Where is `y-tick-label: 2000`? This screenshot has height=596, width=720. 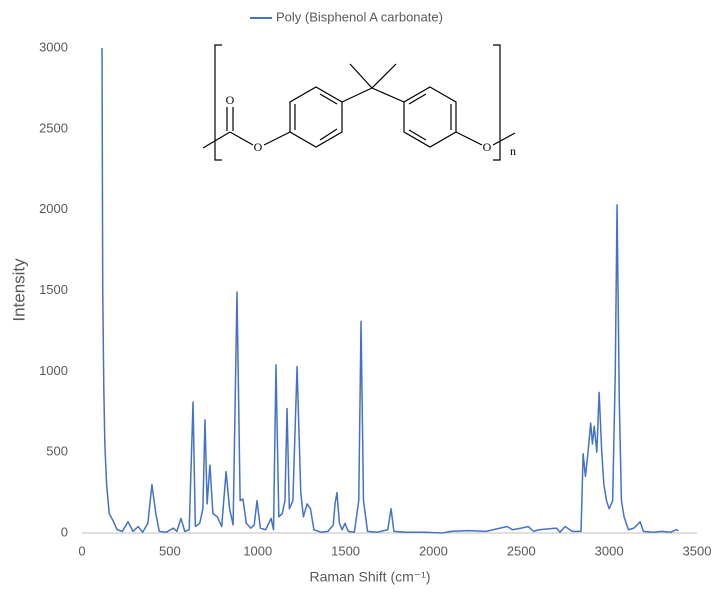 y-tick-label: 2000 is located at coordinates (53, 208).